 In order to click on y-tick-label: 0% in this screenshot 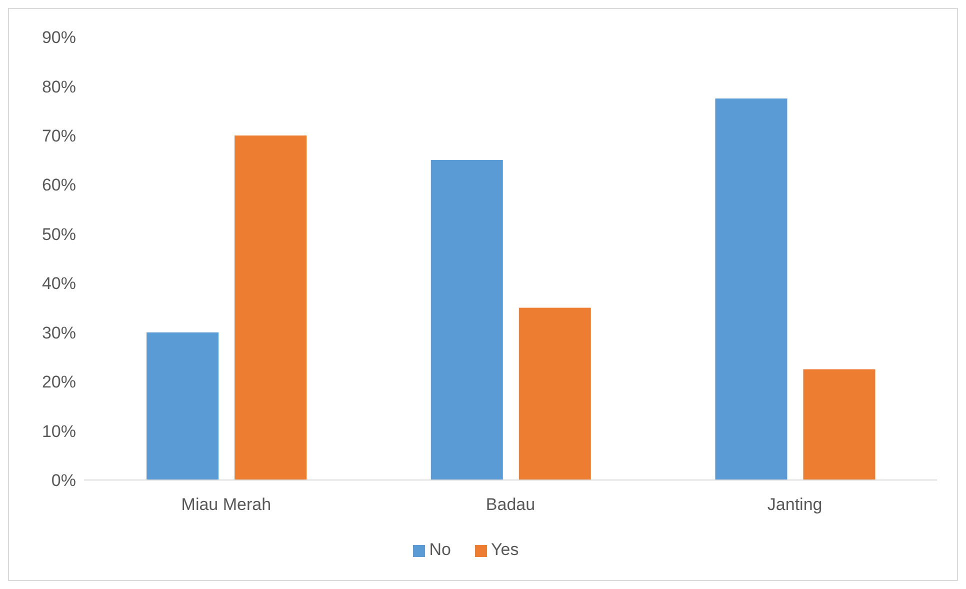, I will do `click(63, 480)`.